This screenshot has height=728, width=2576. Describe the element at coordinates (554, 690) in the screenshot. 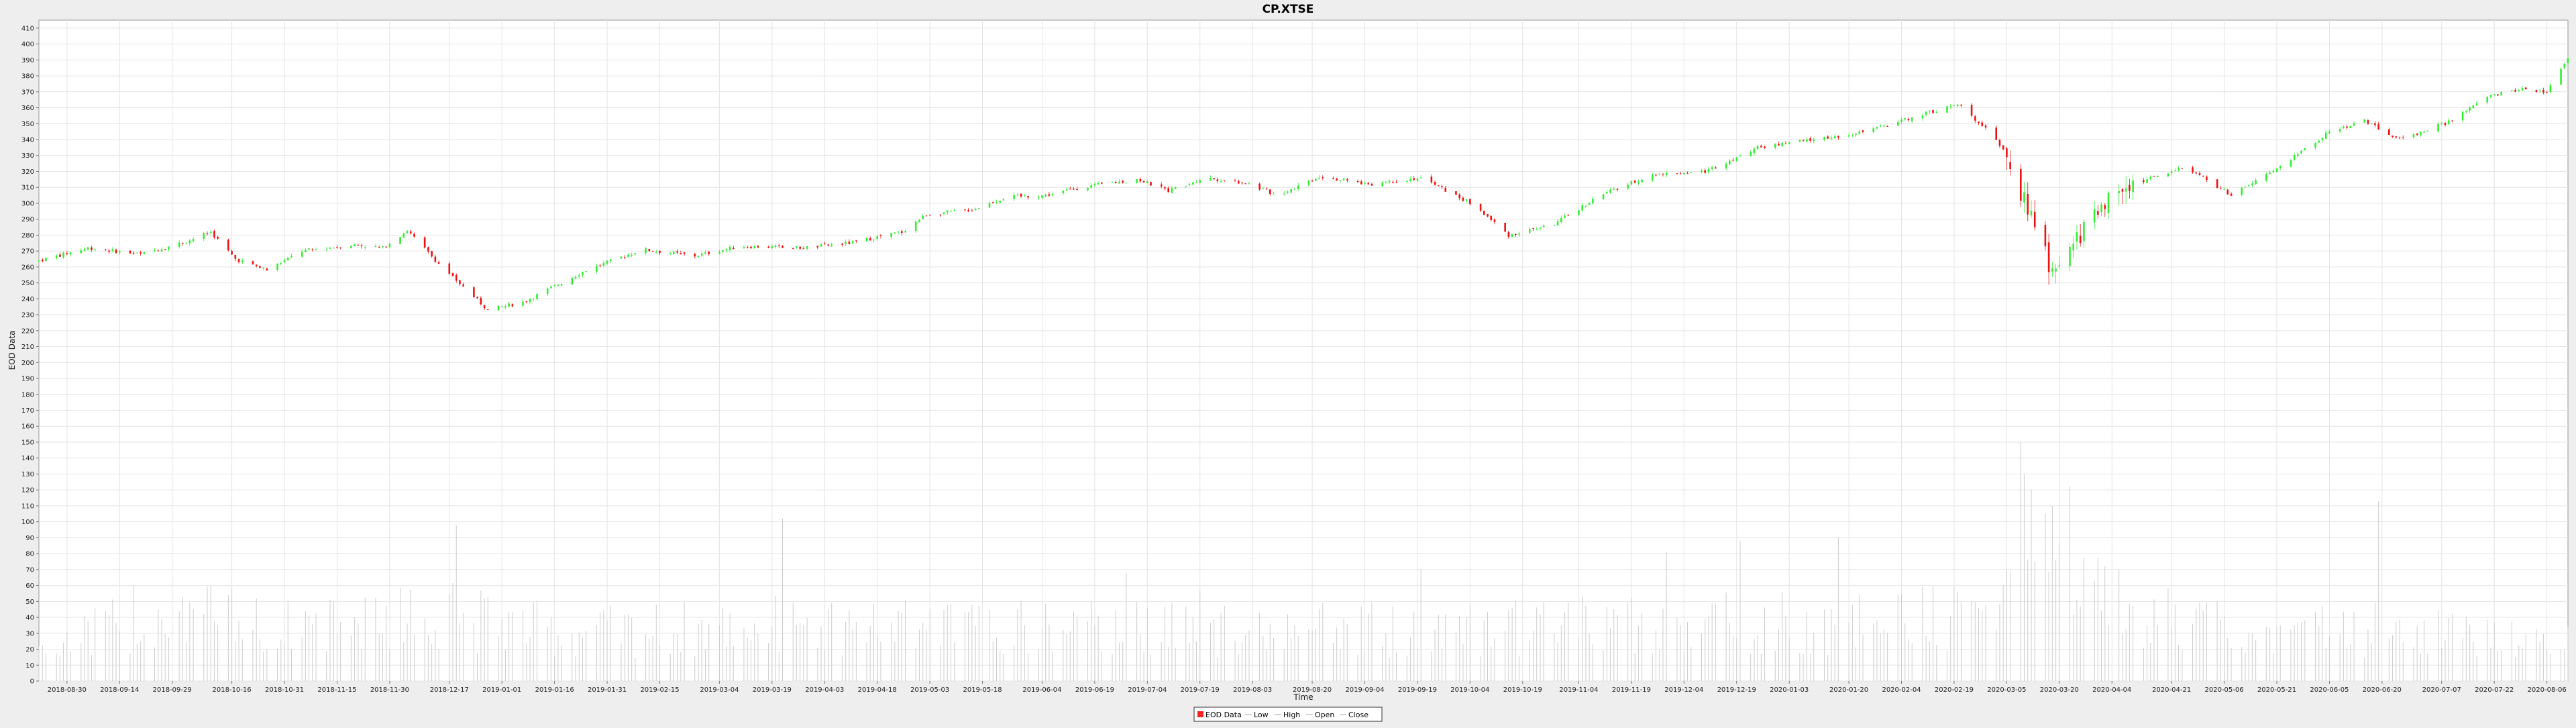

I see `x-tick-label: 2019-01-16` at that location.